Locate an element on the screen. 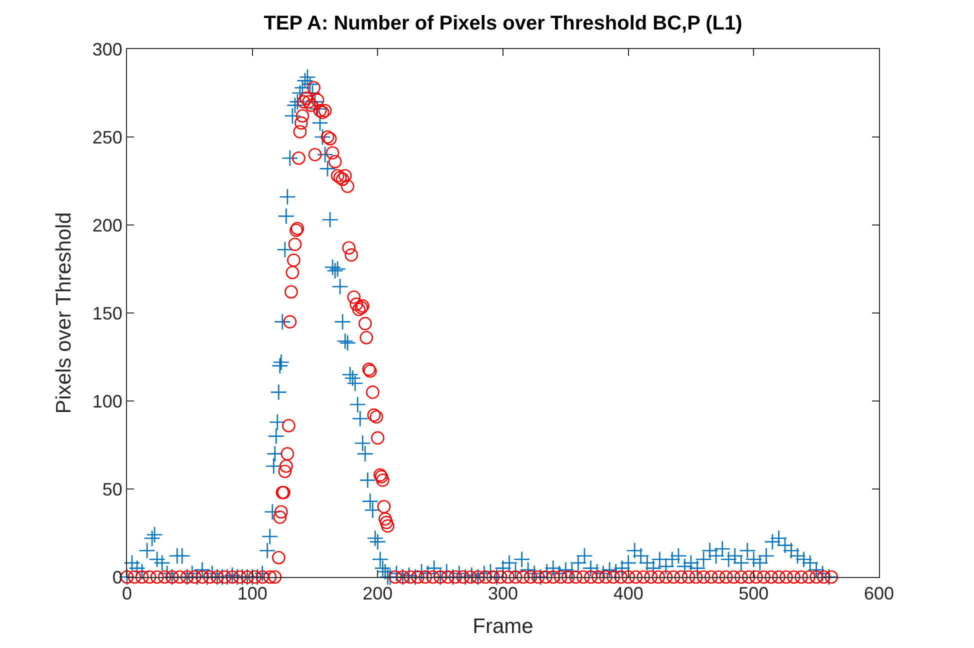 The image size is (974, 648). x-tick-label: 400 is located at coordinates (628, 594).